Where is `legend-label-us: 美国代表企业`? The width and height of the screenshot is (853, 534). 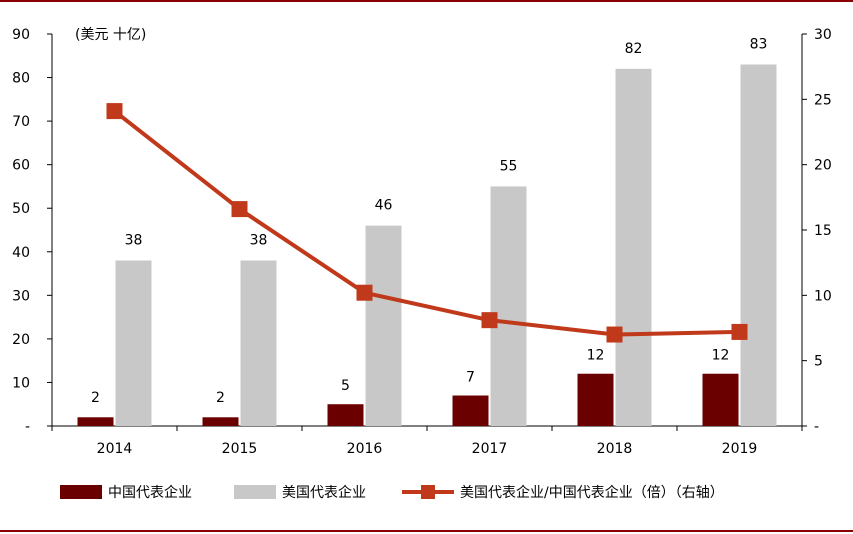
legend-label-us: 美国代表企业 is located at coordinates (324, 492).